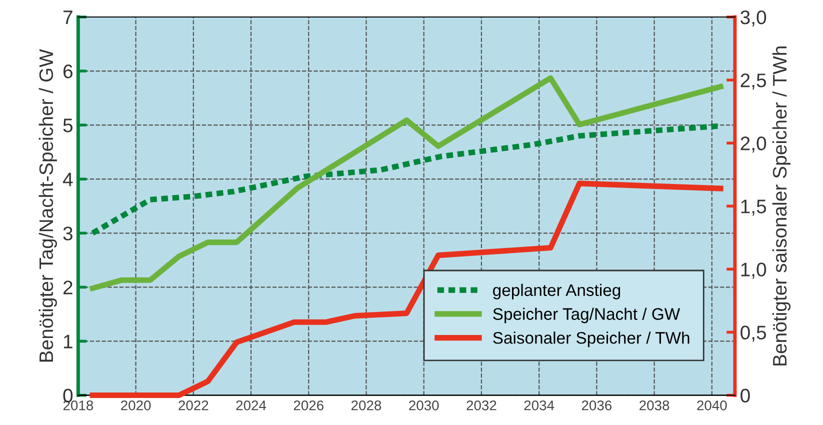 This screenshot has width=823, height=425. I want to click on legend-label: Speicher Tag/Nacht / GW, so click(586, 316).